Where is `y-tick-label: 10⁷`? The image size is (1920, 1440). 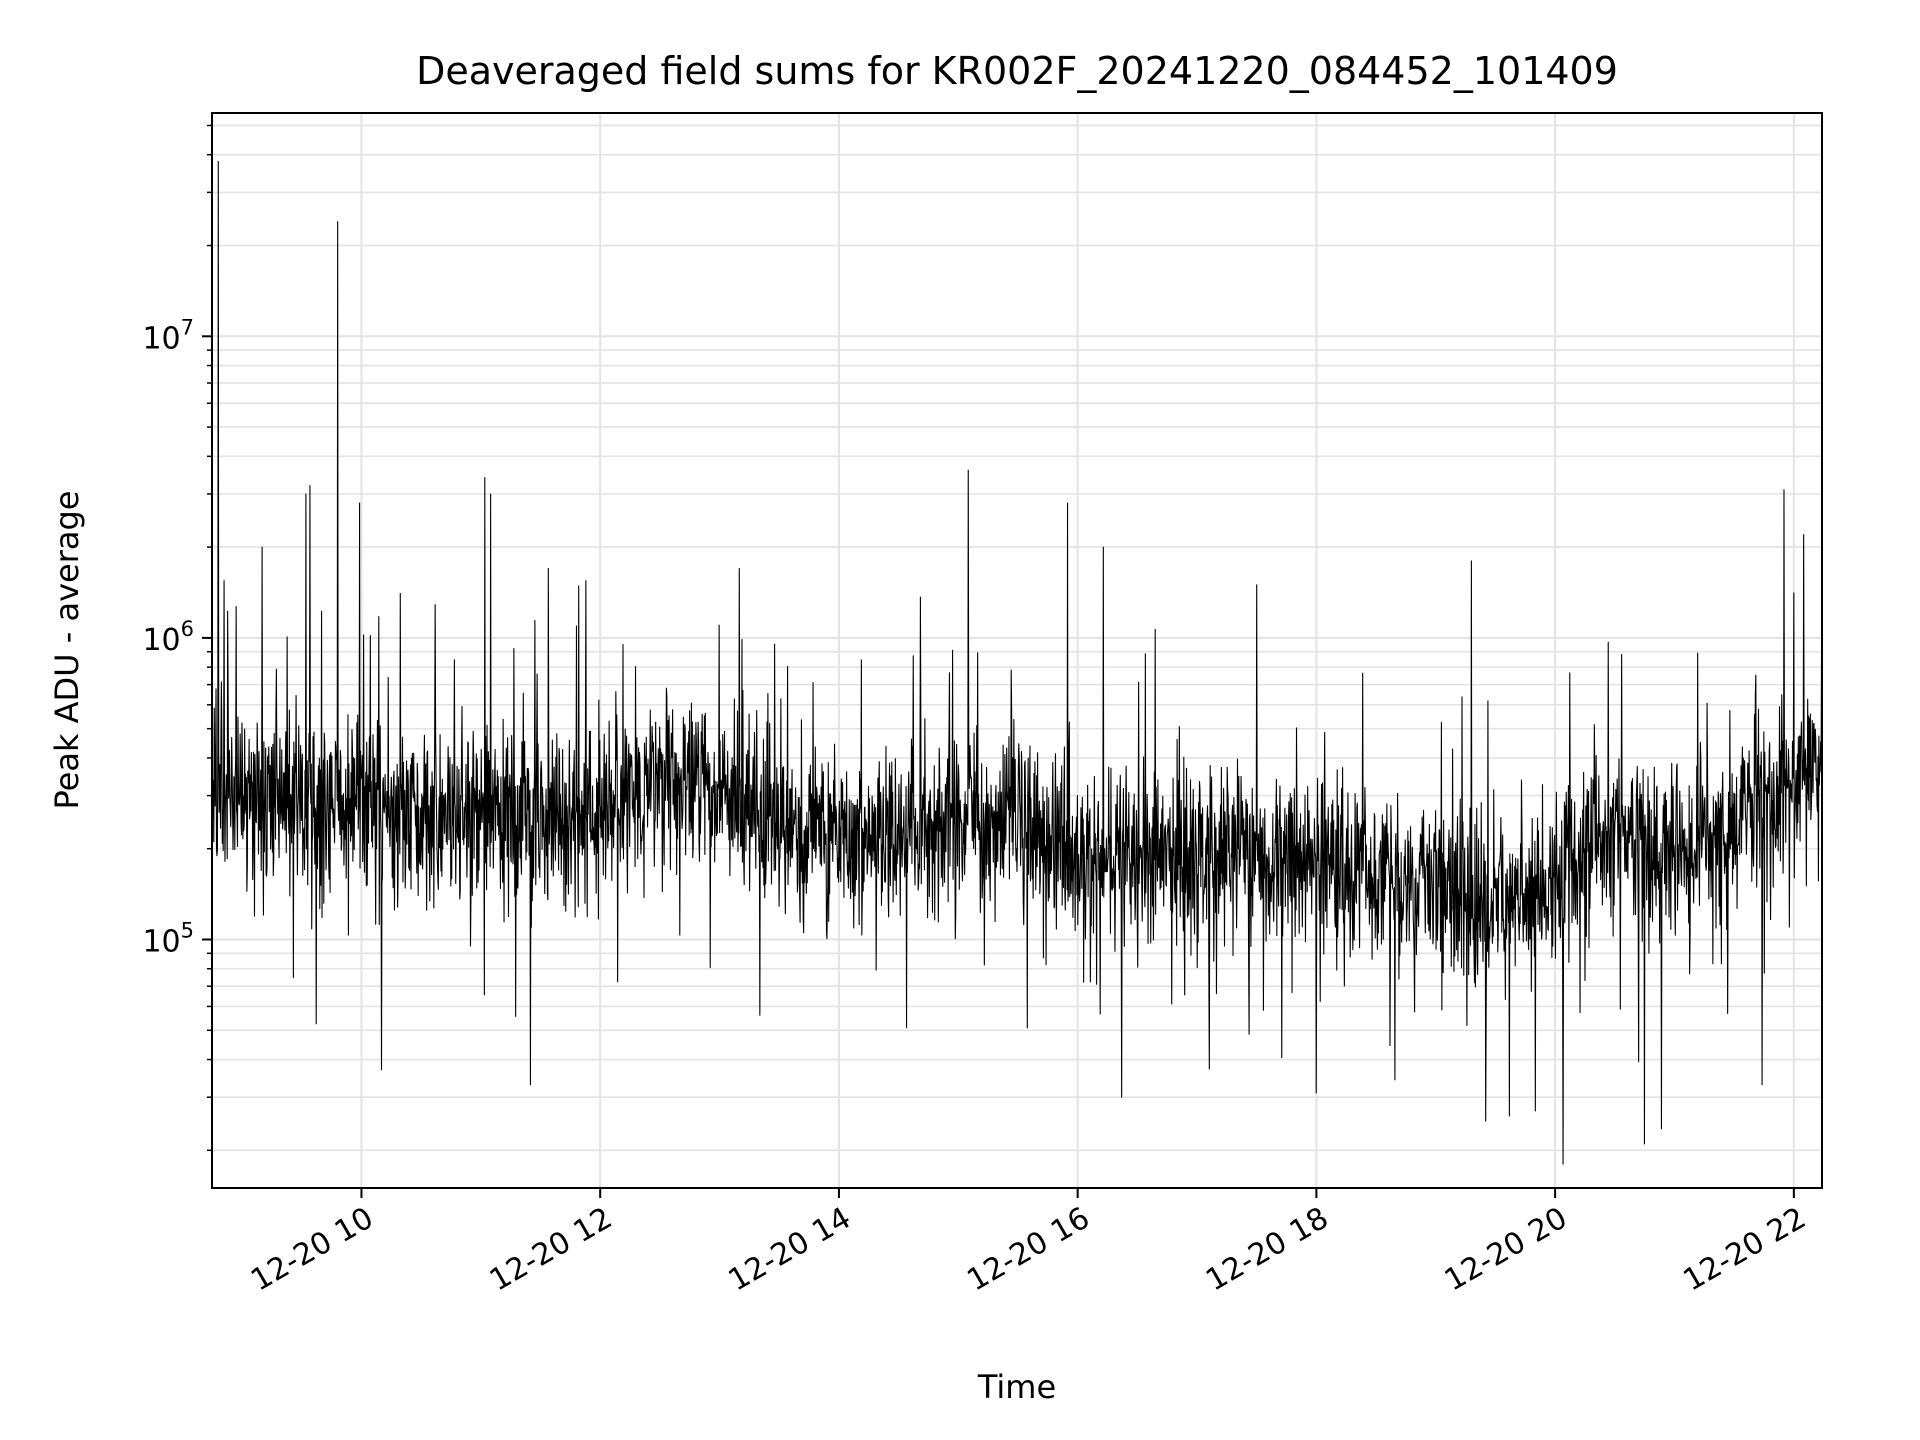
y-tick-label: 10⁷ is located at coordinates (168, 335).